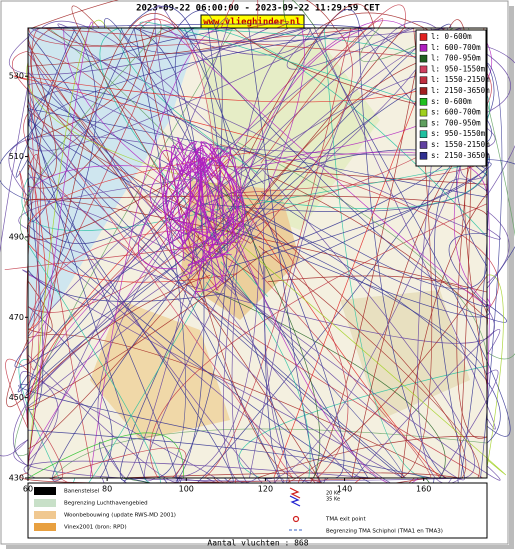  What do you see at coordinates (458, 133) in the screenshot?
I see `legend-label: s: 950-1550m` at bounding box center [458, 133].